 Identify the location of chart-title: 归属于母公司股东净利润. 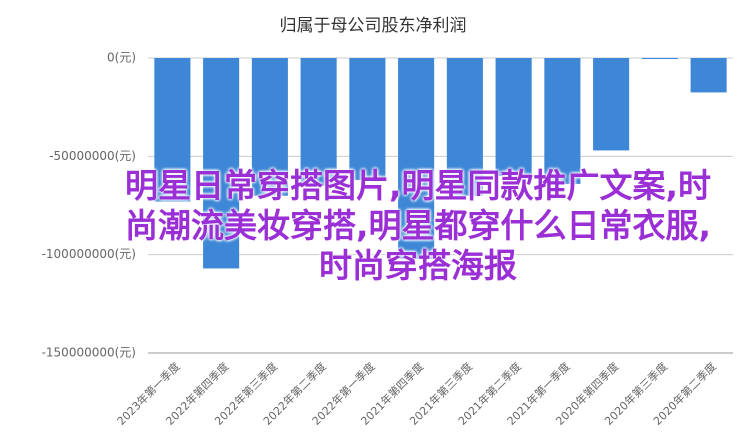
(373, 26).